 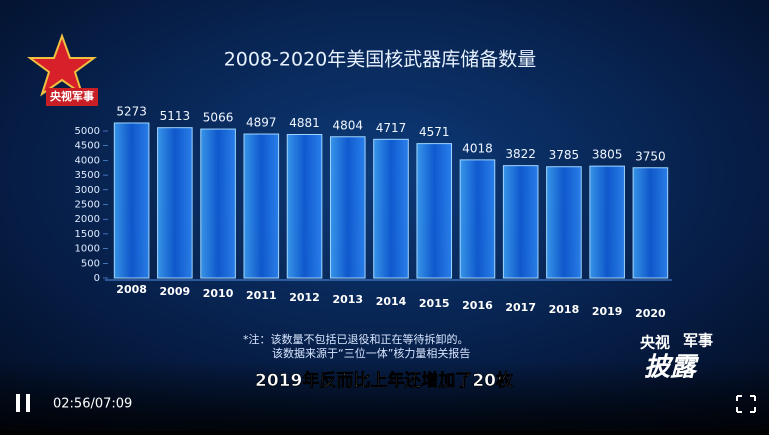 I want to click on y-tick-label: 1000, so click(x=87, y=249).